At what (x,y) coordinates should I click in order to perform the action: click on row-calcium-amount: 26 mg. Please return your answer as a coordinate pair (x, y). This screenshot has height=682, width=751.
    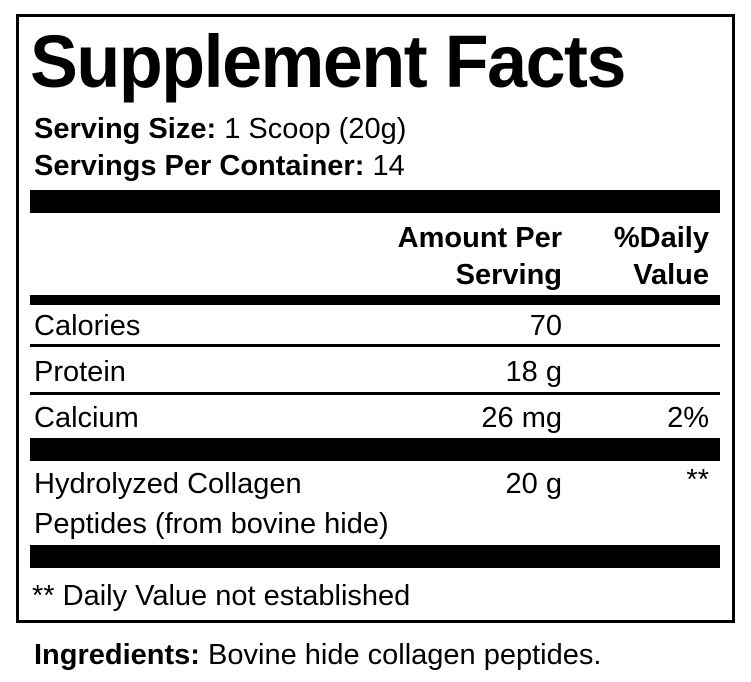
    Looking at the image, I should click on (521, 418).